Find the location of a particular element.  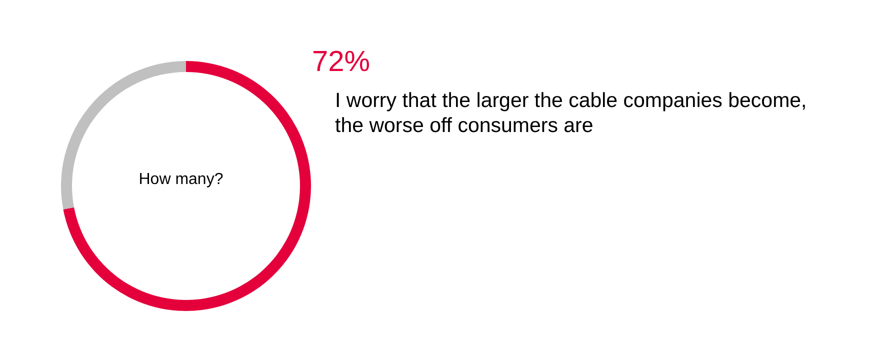

text: How many? is located at coordinates (181, 180).